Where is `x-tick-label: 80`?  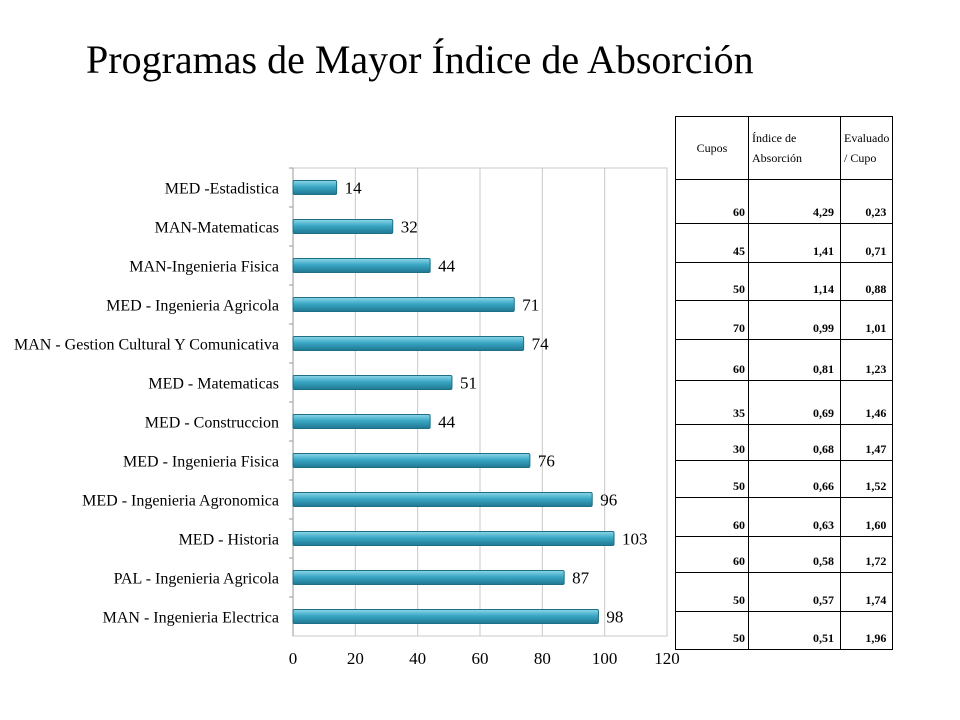 x-tick-label: 80 is located at coordinates (542, 658).